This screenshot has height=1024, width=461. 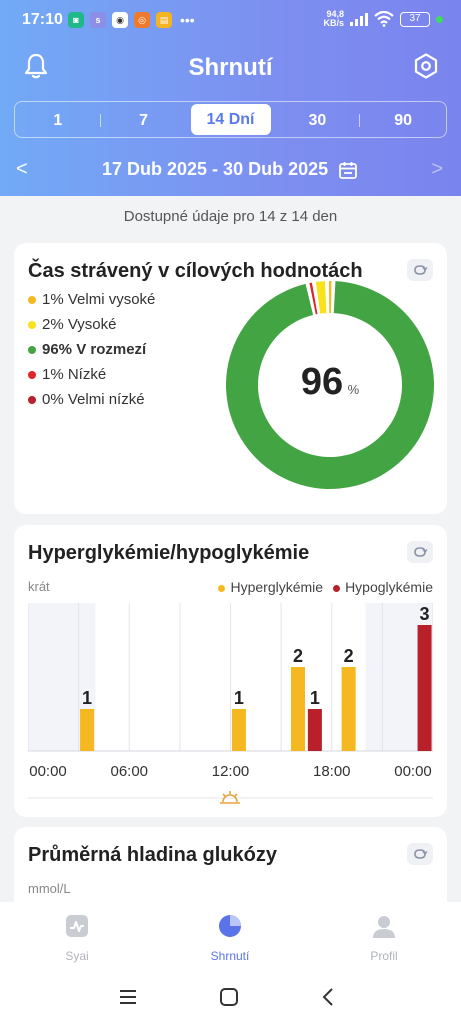 What do you see at coordinates (230, 956) in the screenshot?
I see `tab-summary-label: Shrnutí` at bounding box center [230, 956].